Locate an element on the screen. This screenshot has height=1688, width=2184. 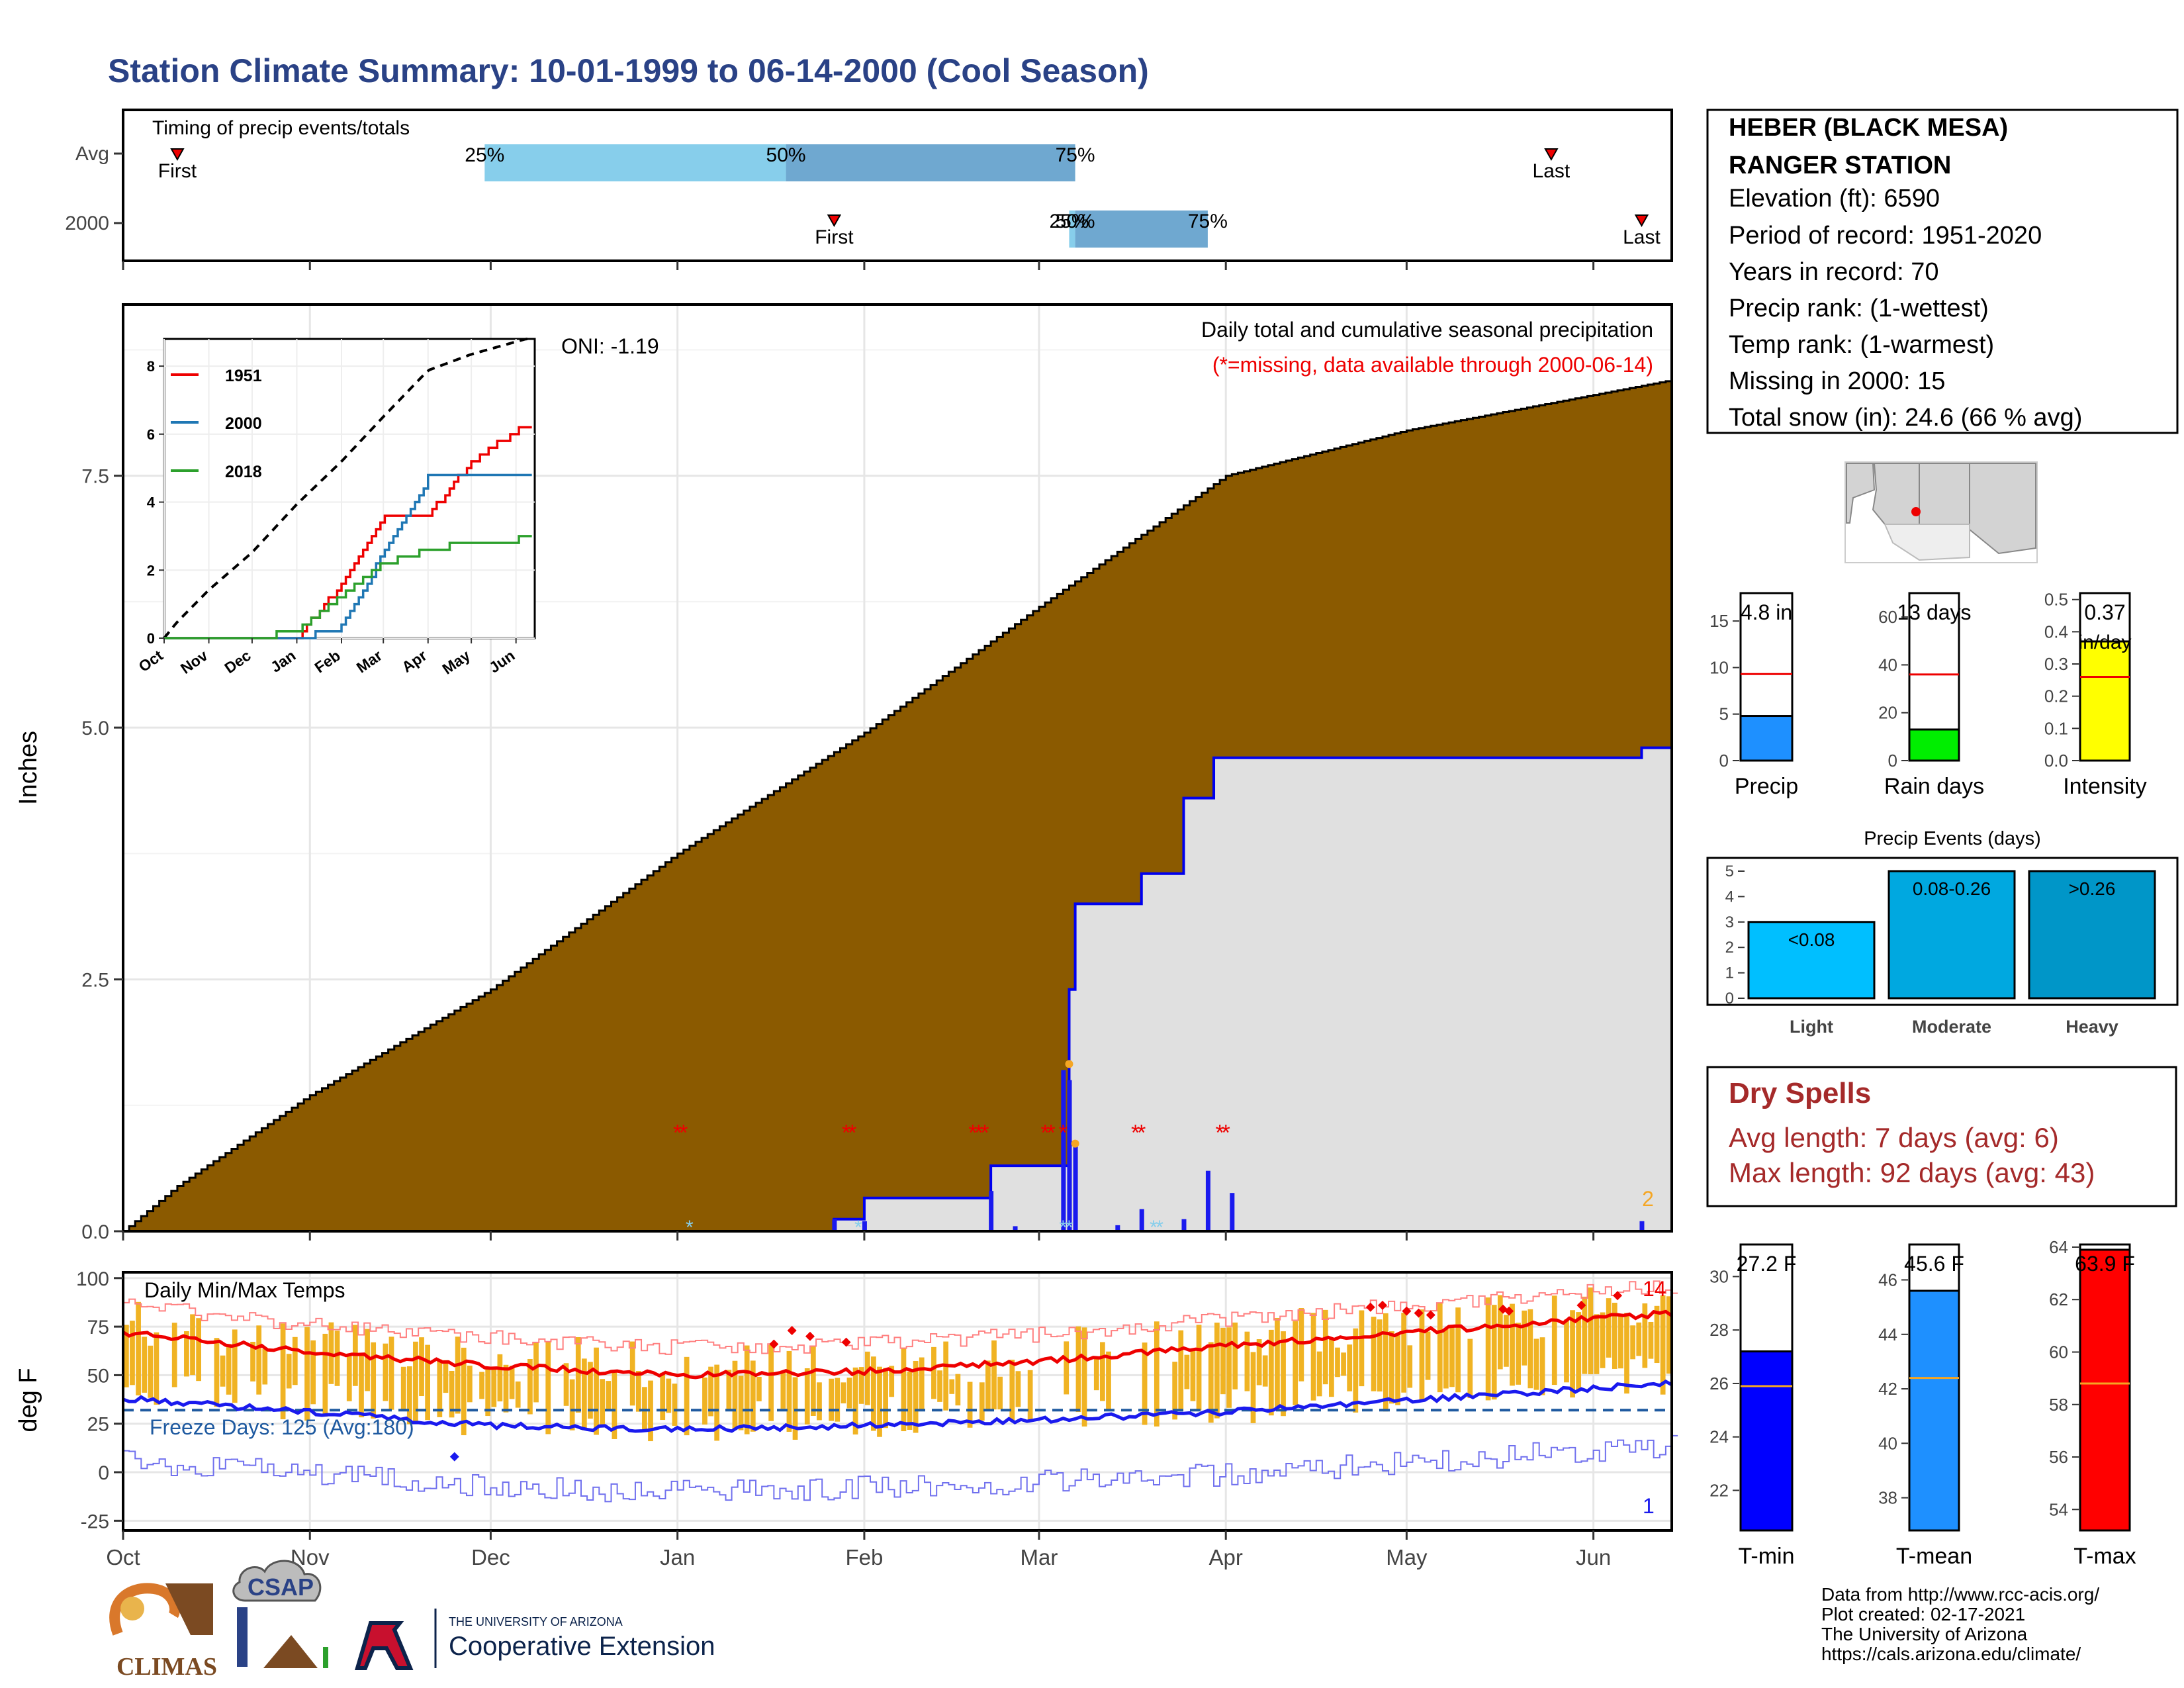
timing-first-label-Avg: First is located at coordinates (177, 171).